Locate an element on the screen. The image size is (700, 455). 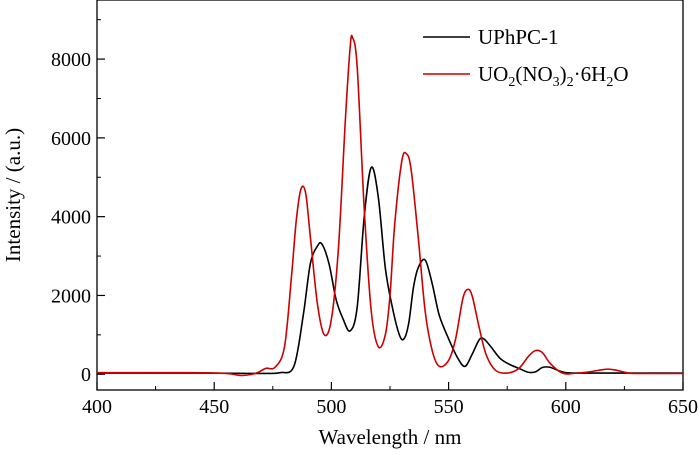
legend-label-2: UO2(NO3)2·6H2O is located at coordinates (553, 76).